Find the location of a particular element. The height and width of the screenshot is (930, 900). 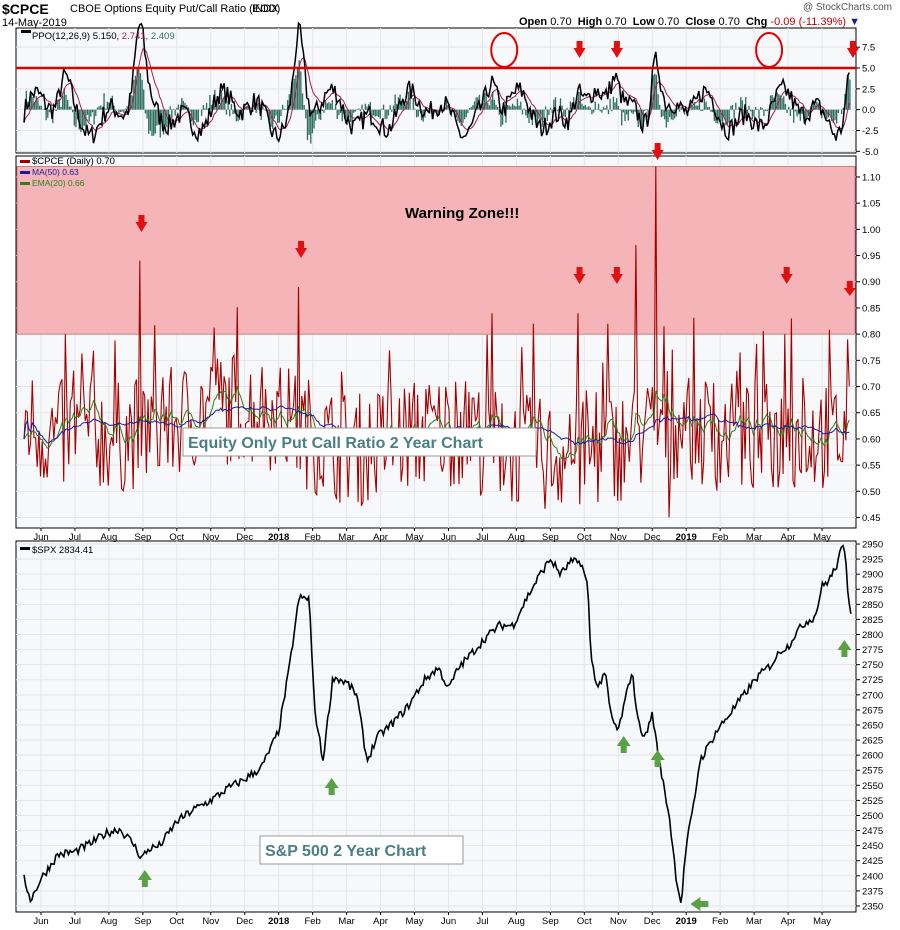

chg-down-icon: ▼ is located at coordinates (854, 22).